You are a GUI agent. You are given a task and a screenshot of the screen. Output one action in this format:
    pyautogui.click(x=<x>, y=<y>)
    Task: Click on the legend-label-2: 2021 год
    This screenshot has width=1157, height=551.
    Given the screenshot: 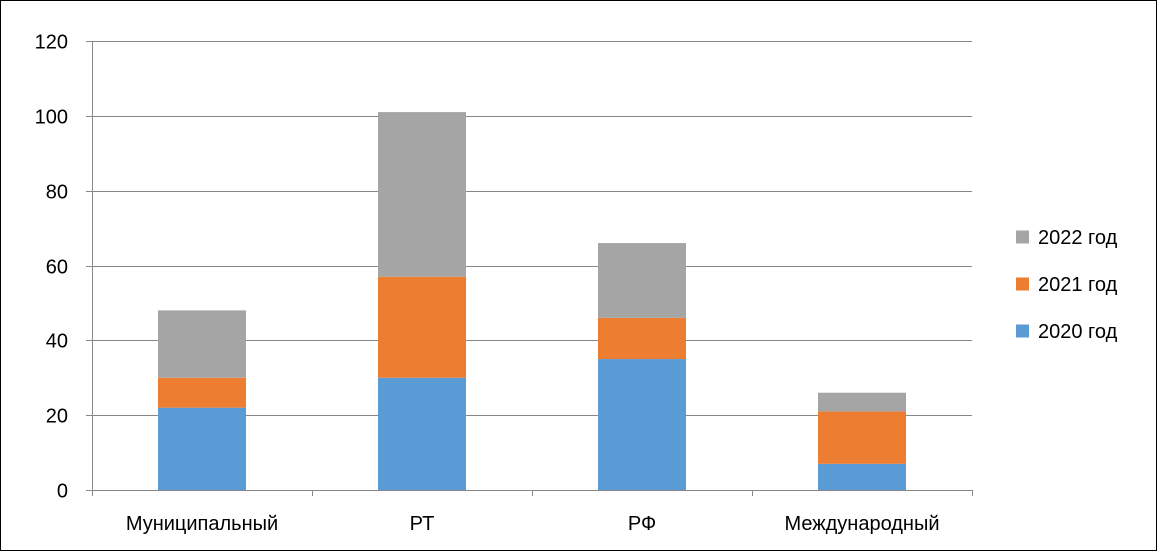 What is the action you would take?
    pyautogui.click(x=1078, y=285)
    